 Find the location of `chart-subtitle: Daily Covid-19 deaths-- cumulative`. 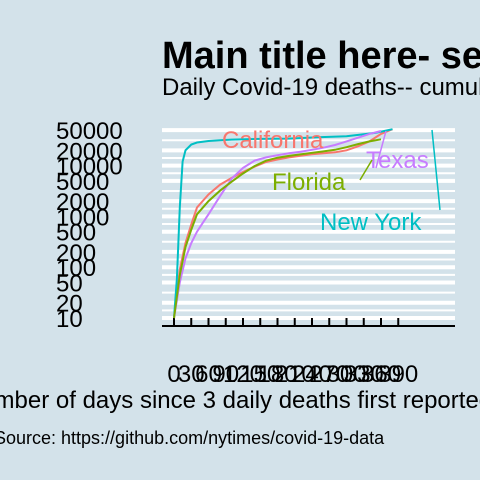

chart-subtitle: Daily Covid-19 deaths-- cumulative is located at coordinates (321, 87).